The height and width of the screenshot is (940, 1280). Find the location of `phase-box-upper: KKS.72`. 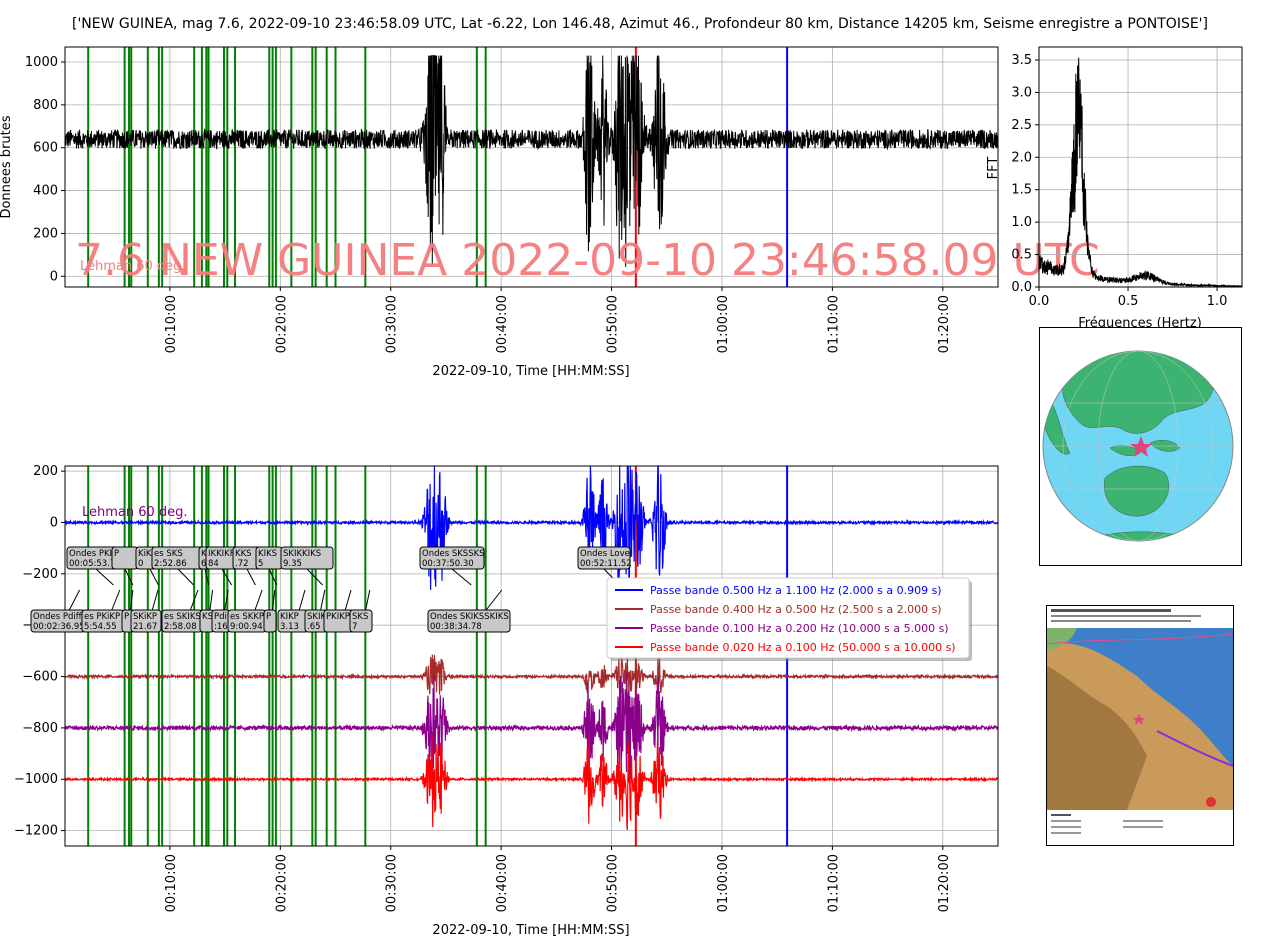

phase-box-upper: KKS.72 is located at coordinates (247, 566).